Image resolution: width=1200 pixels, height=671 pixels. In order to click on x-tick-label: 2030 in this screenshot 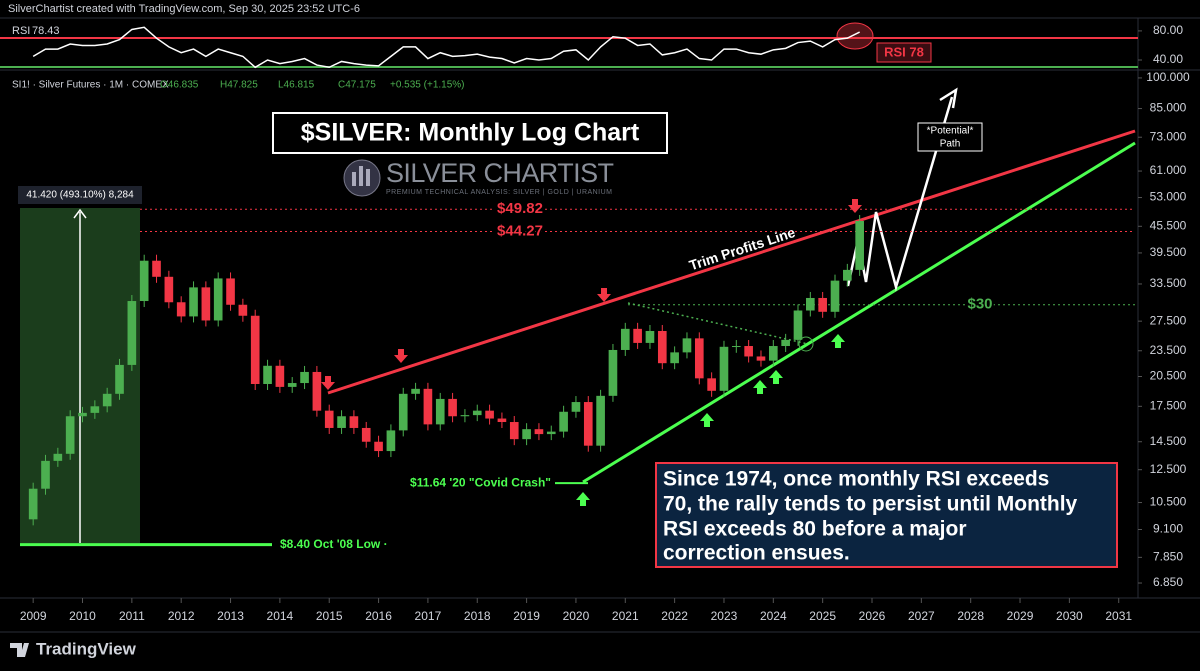, I will do `click(1069, 616)`.